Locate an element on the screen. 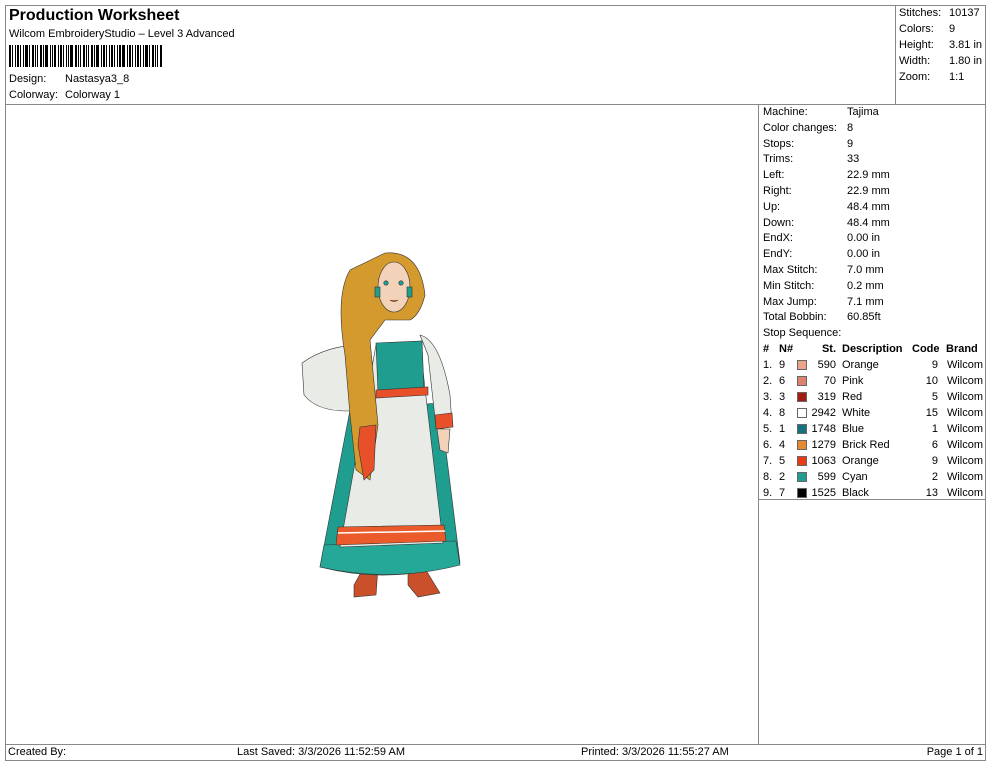 The image size is (990, 762). info-row: Up: 48.4 mm is located at coordinates (874, 208).